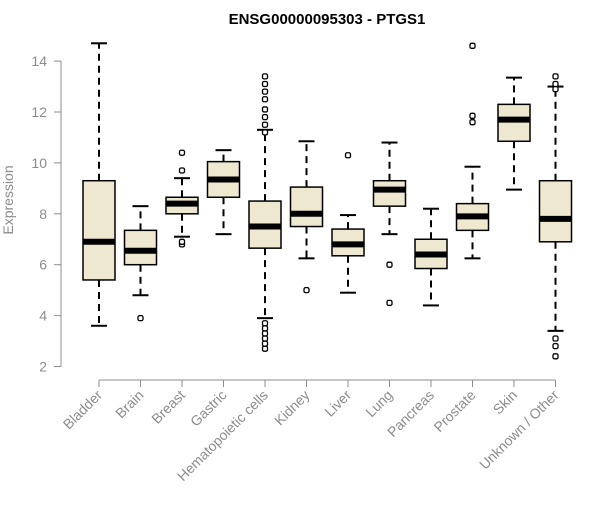 Image resolution: width=600 pixels, height=505 pixels. Describe the element at coordinates (378, 403) in the screenshot. I see `x-tick-label: Lung` at that location.